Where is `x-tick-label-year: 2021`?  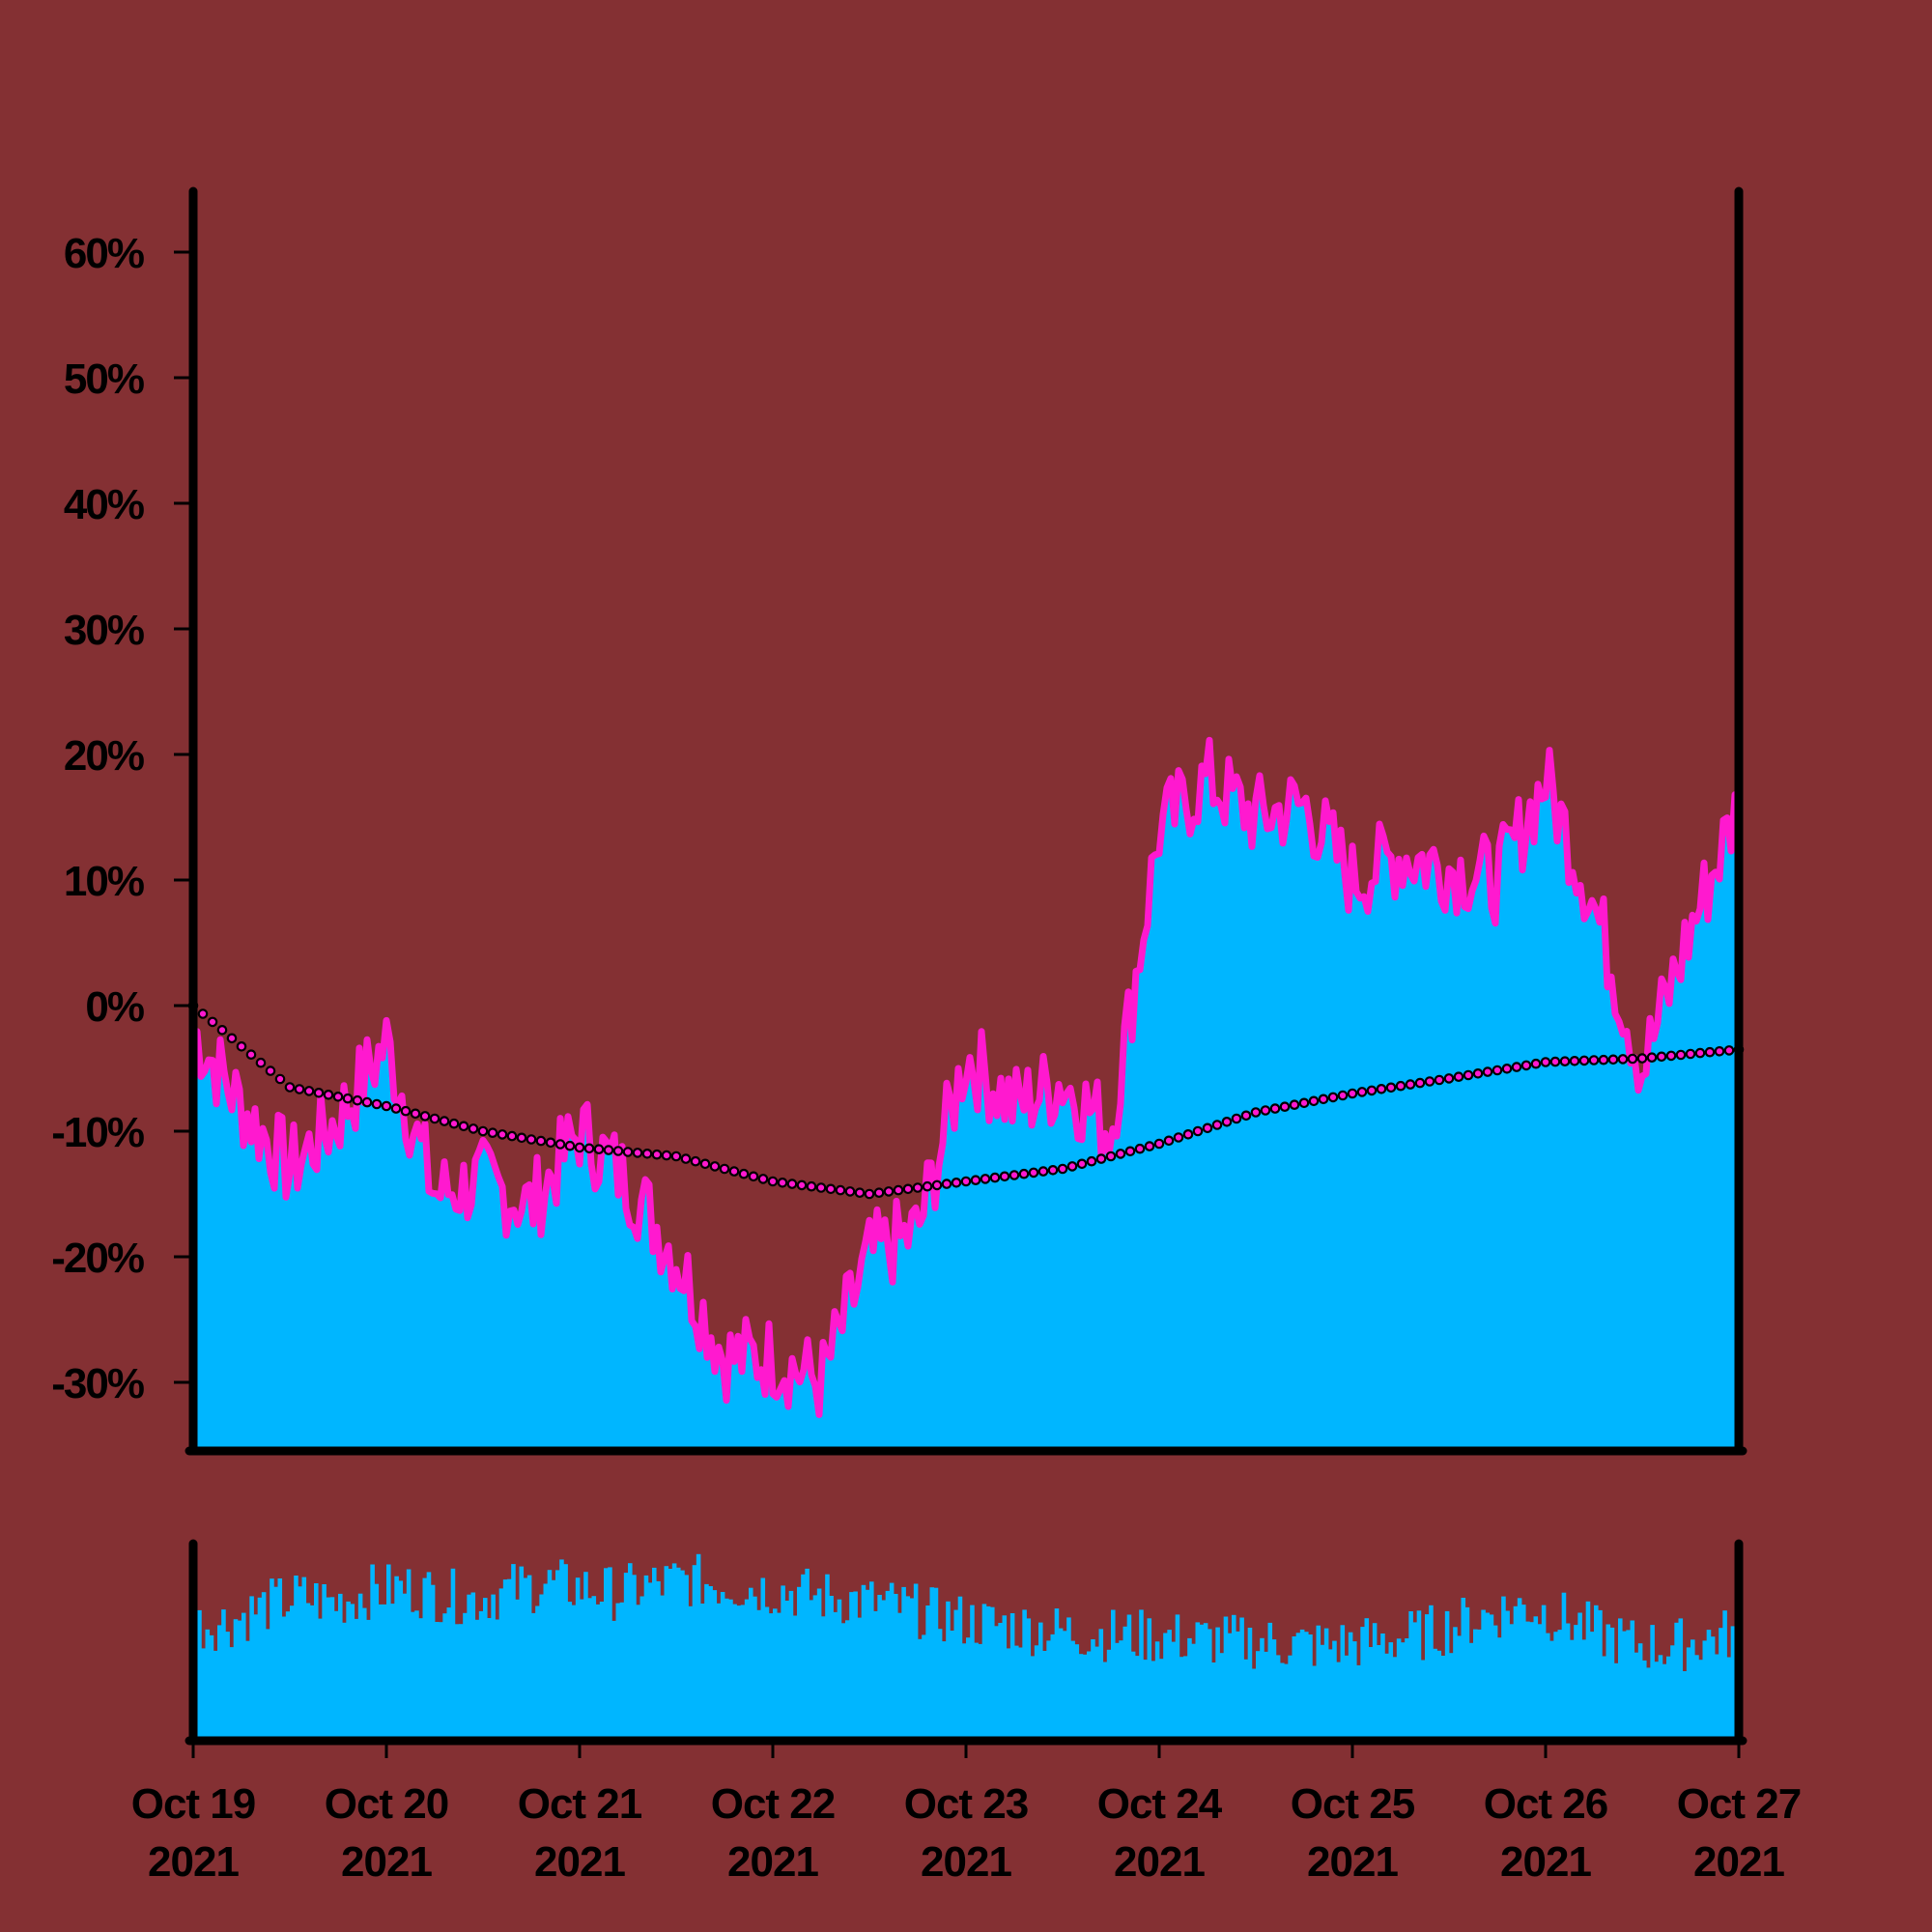 x-tick-label-year: 2021 is located at coordinates (1159, 1862).